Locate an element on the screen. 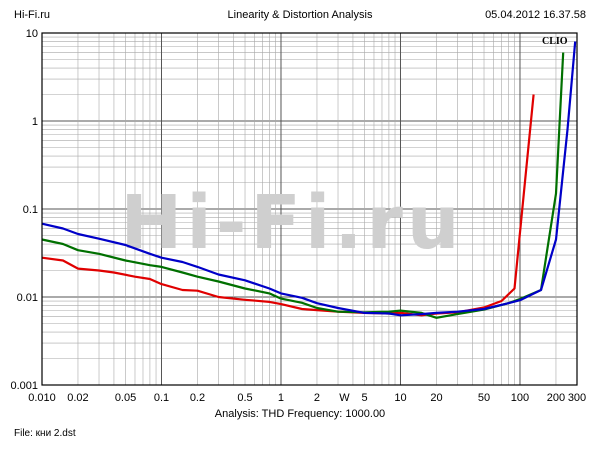  y-tick-label: 0.1 is located at coordinates (30, 210).